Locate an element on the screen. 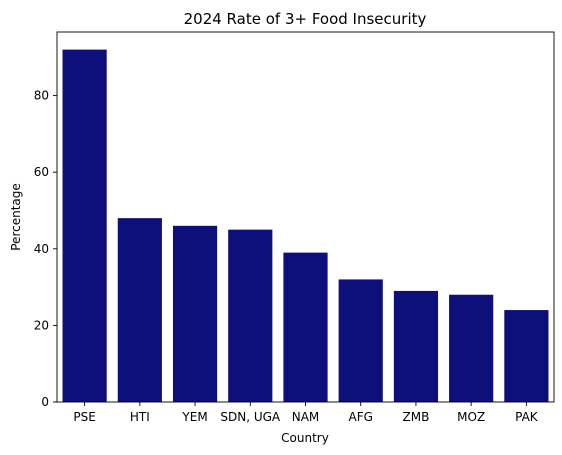 The image size is (562, 455). bar-afg is located at coordinates (360, 340).